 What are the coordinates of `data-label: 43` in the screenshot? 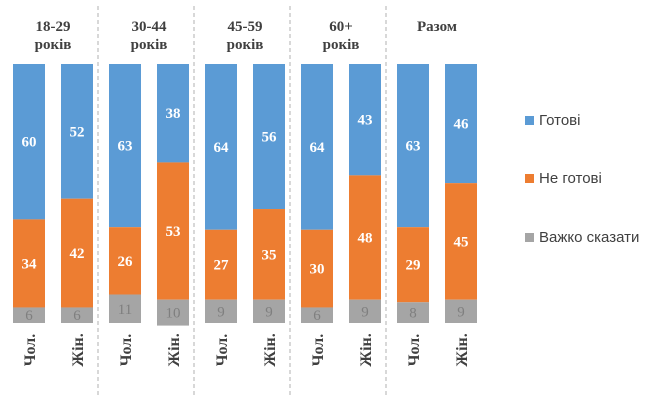 It's located at (365, 121).